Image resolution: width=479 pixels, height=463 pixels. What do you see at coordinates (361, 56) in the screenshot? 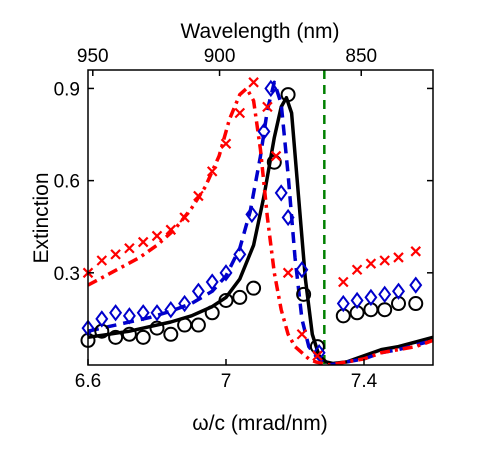
I see `top-tick-label: 850` at bounding box center [361, 56].